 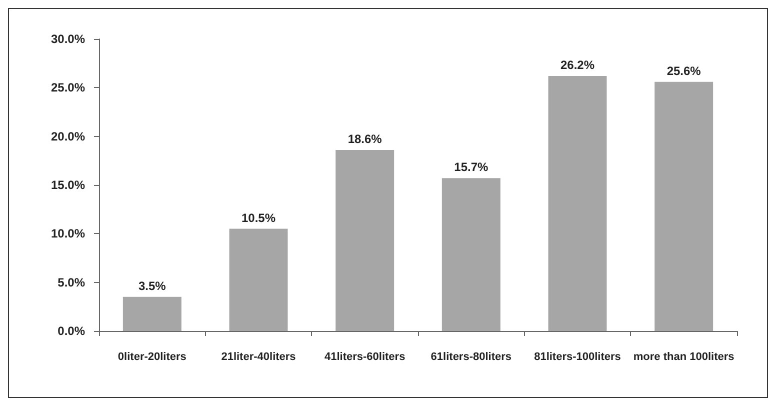 I want to click on y-tick-label: 25.0%, so click(x=68, y=87).